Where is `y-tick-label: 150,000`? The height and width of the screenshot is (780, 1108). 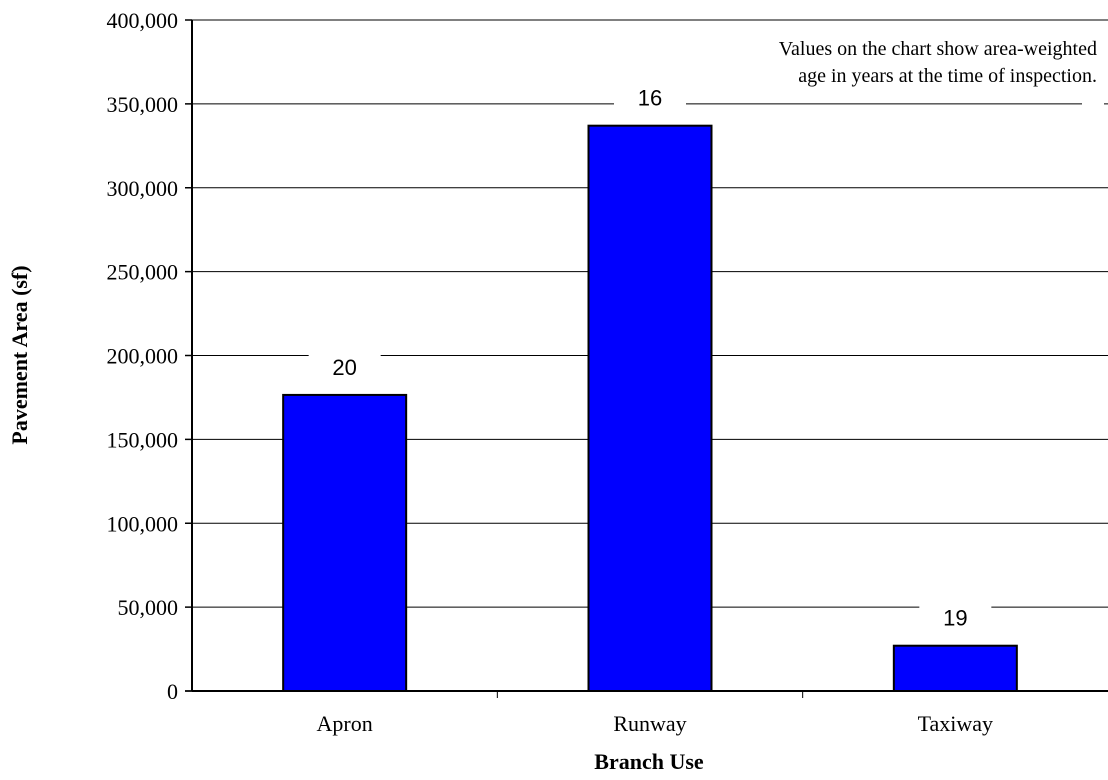 y-tick-label: 150,000 is located at coordinates (143, 439).